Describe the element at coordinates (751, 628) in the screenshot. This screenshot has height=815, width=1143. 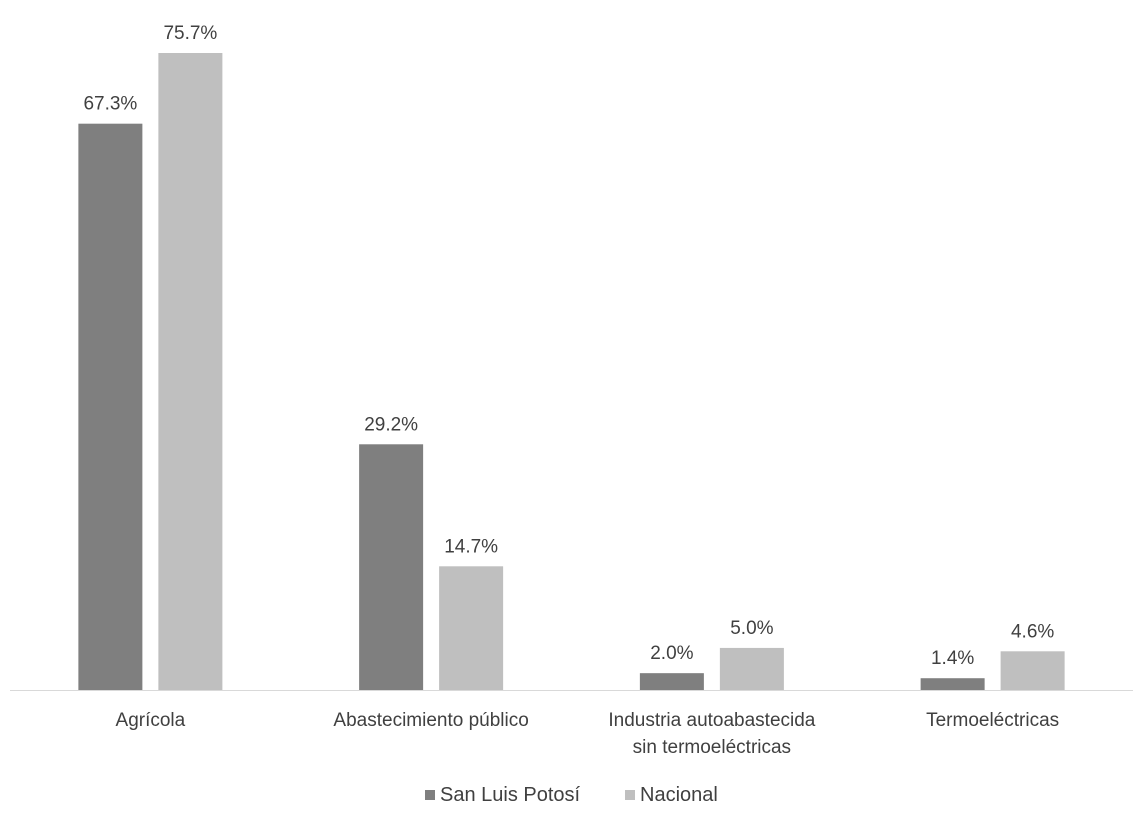
I see `data-label: 5.0%` at that location.